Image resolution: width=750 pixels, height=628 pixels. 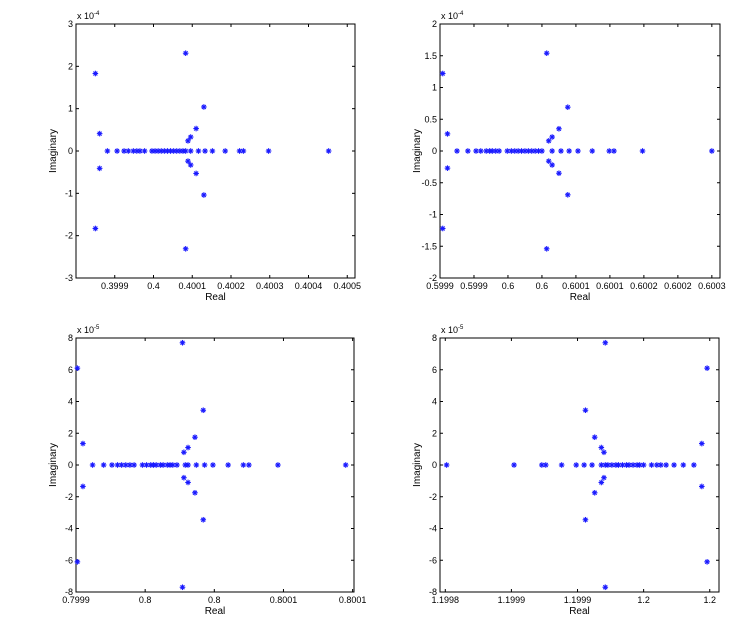 What do you see at coordinates (70, 109) in the screenshot?
I see `y-tick-label: 1` at bounding box center [70, 109].